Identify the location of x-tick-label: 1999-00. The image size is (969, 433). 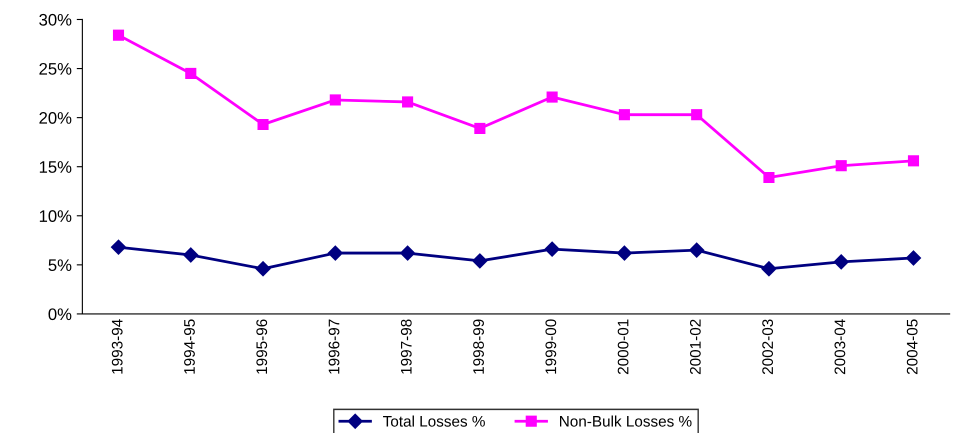
(550, 346).